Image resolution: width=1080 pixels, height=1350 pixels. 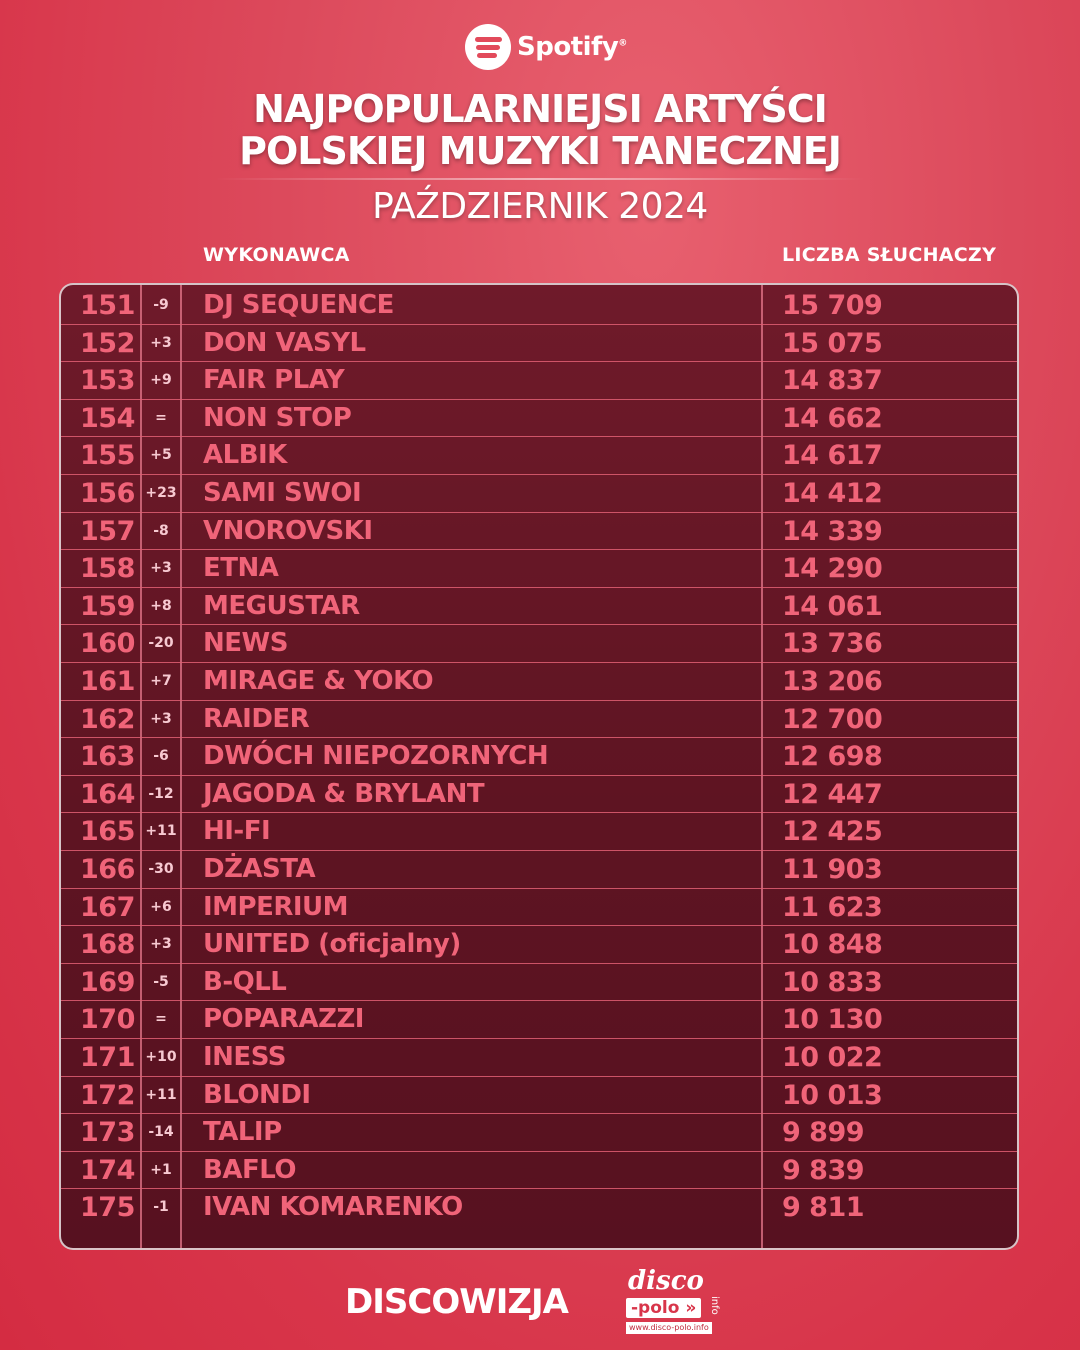 What do you see at coordinates (241, 568) in the screenshot?
I see `artist-name-cell: ETNA` at bounding box center [241, 568].